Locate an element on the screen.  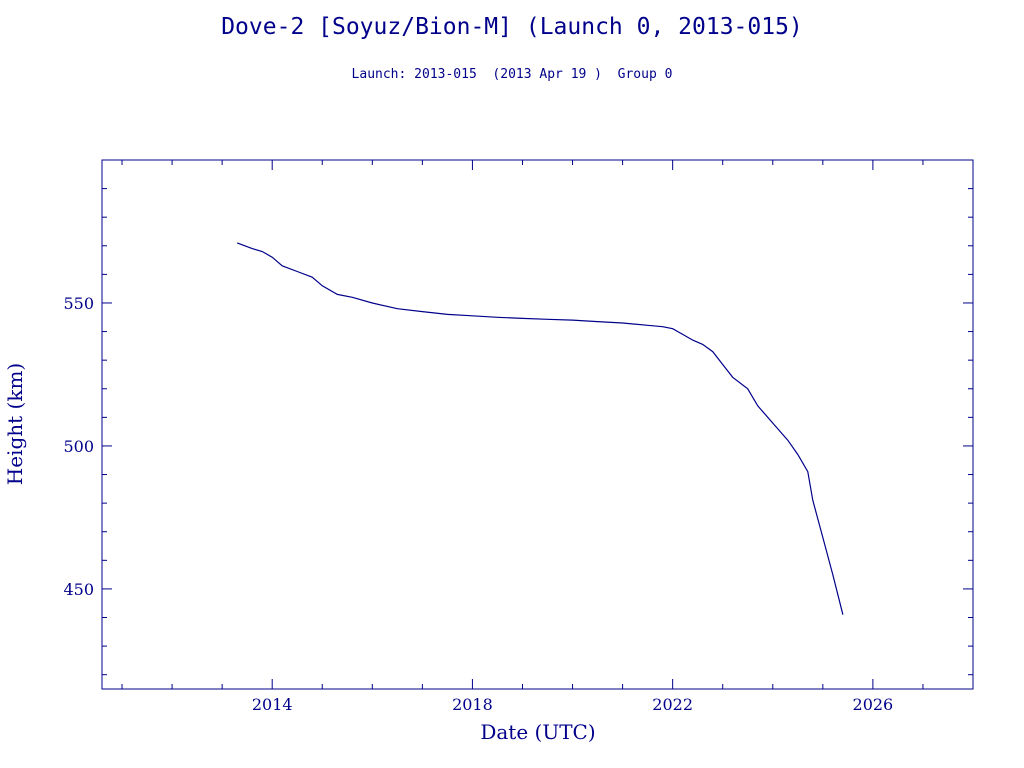
x-tick-label: 2022 is located at coordinates (672, 704).